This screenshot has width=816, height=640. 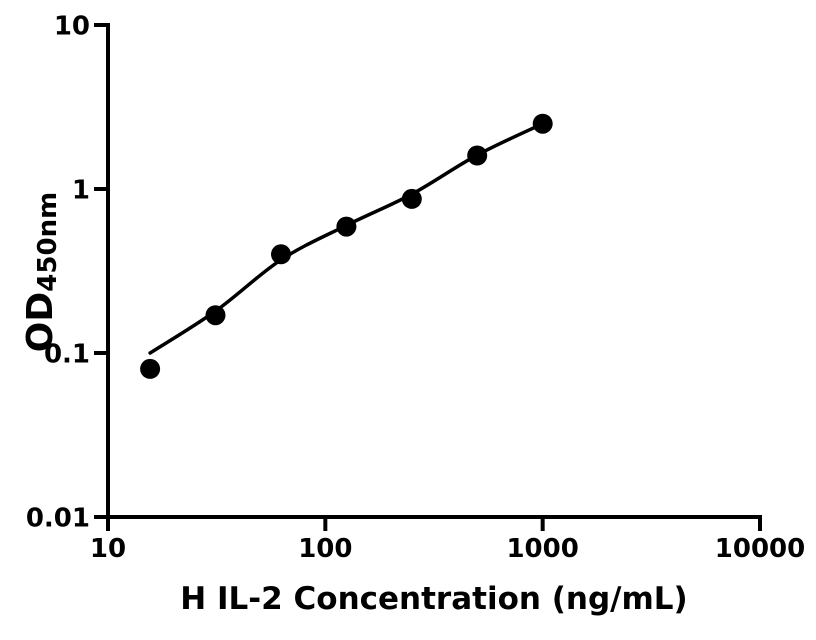 I want to click on y-tick-label: 1, so click(x=81, y=191).